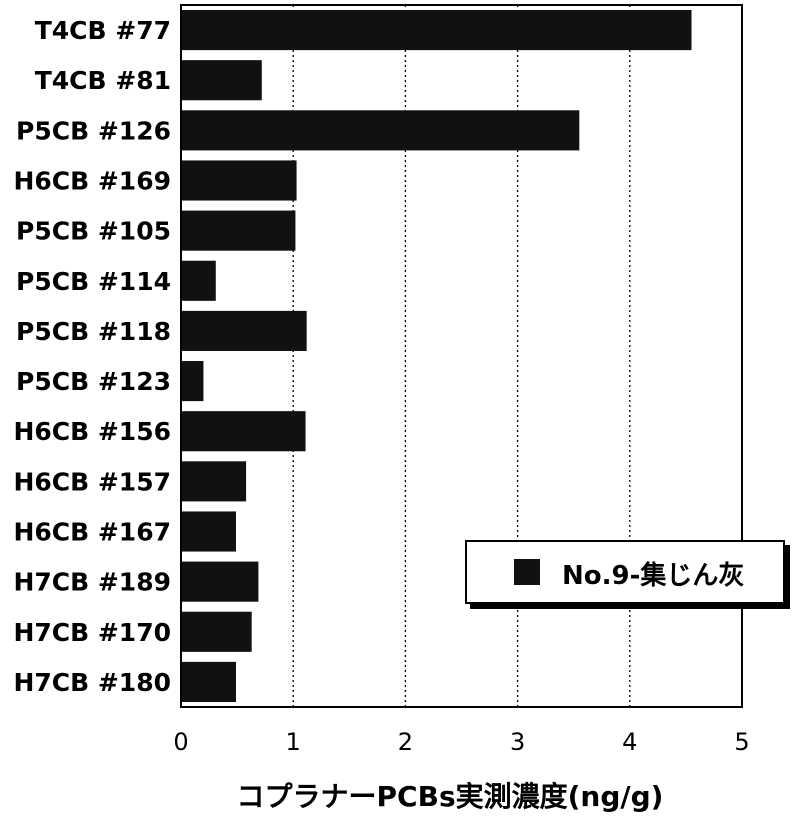  I want to click on x-tick-labels: 0 1 2 3 4 5, so click(461, 742).